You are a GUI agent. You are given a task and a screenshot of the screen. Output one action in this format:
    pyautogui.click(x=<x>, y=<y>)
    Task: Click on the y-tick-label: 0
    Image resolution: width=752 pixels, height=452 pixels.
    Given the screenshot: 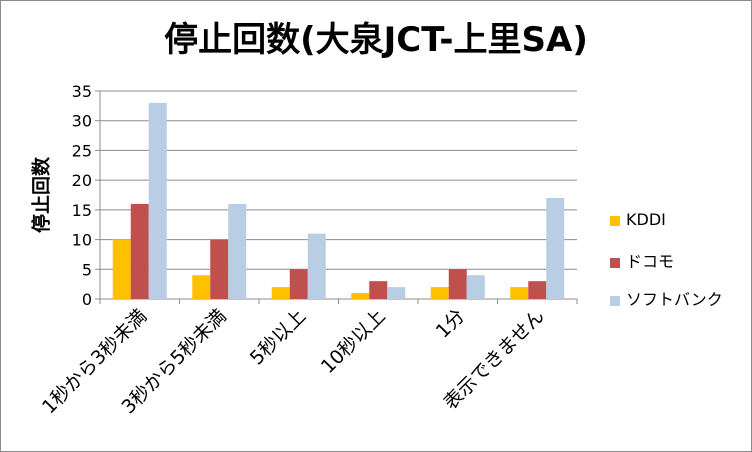 What is the action you would take?
    pyautogui.click(x=87, y=299)
    